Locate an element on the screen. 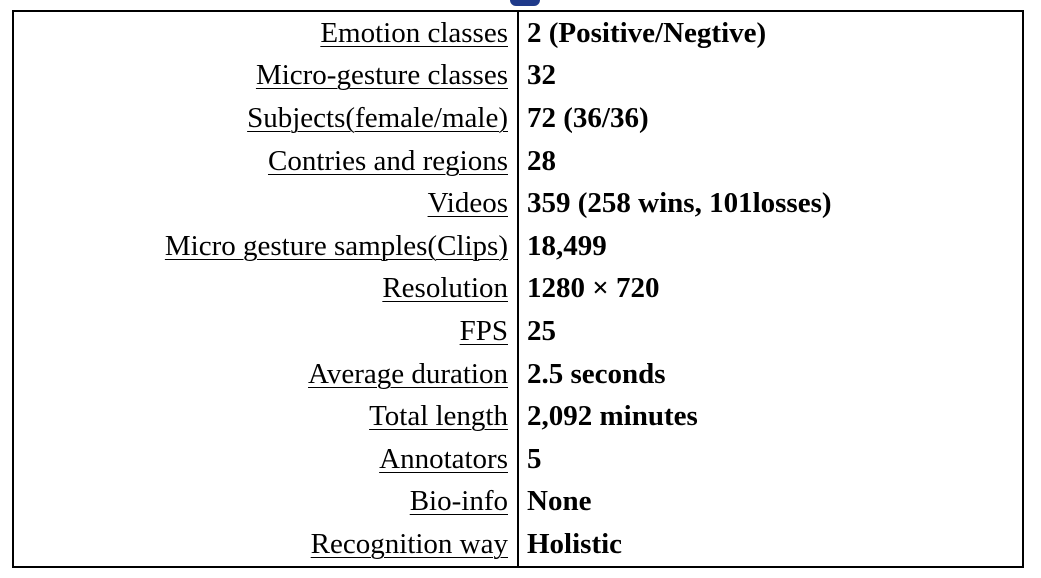  row-label-cell: Micro-gesture classes is located at coordinates (266, 76).